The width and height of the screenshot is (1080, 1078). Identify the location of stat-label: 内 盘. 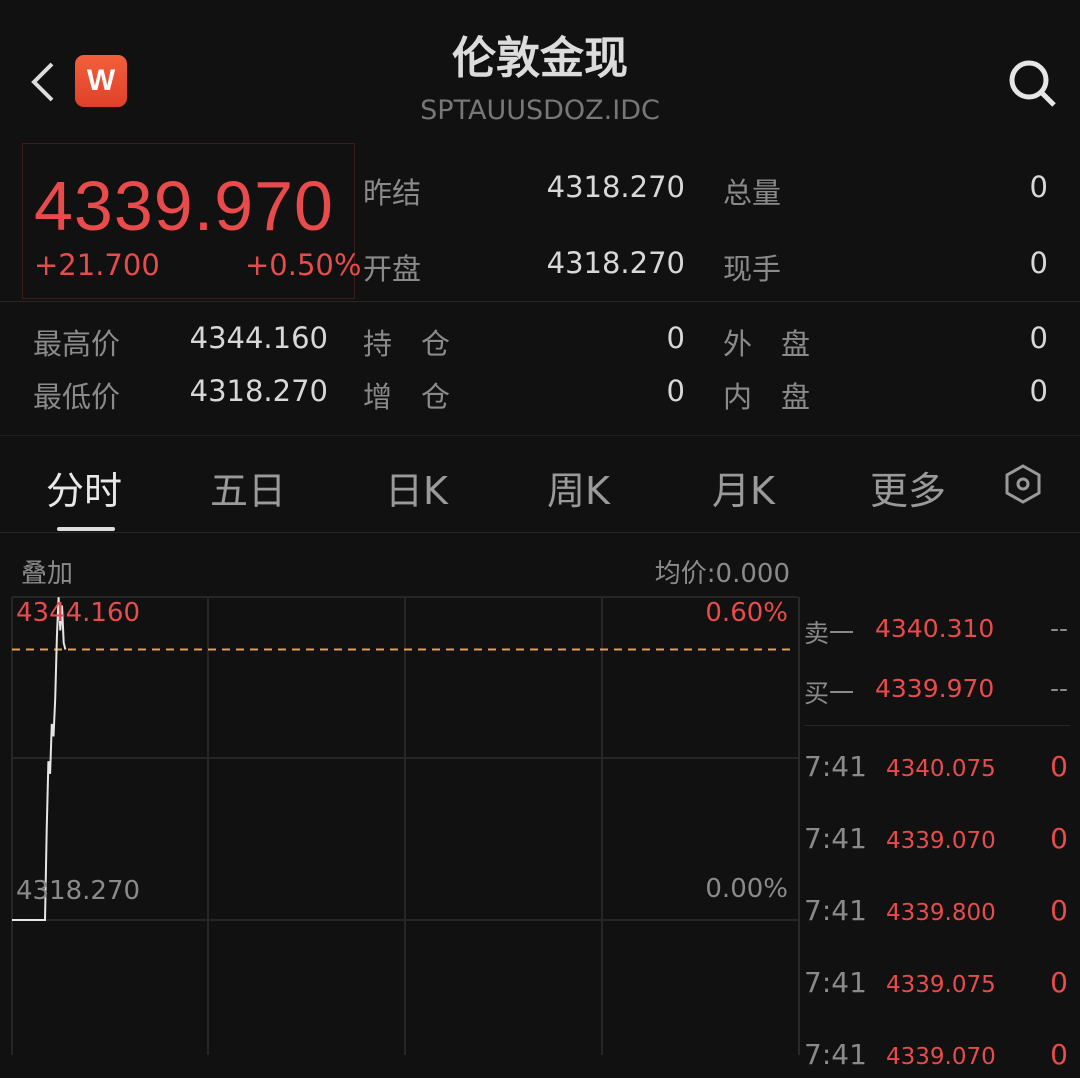
(767, 397).